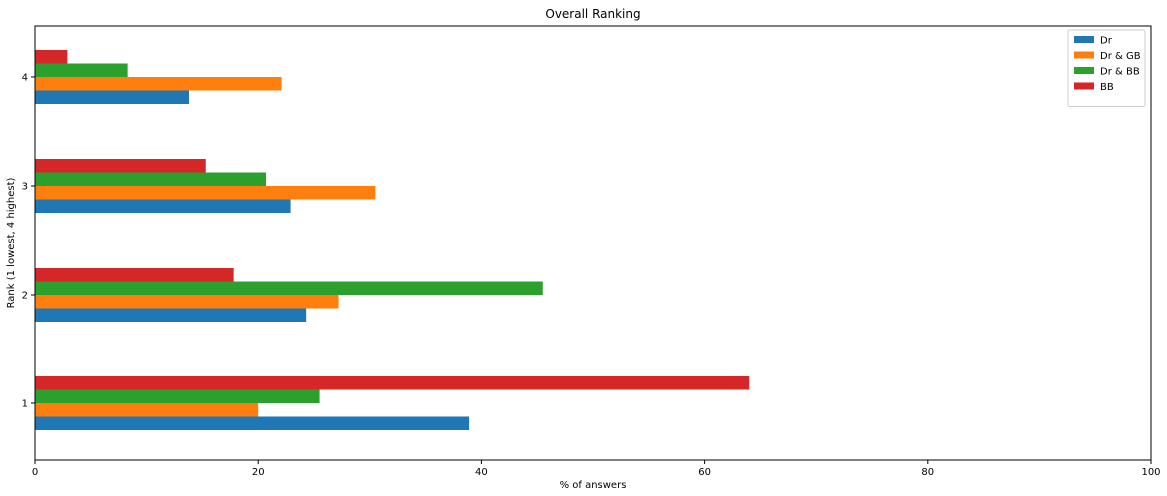 Image resolution: width=1167 pixels, height=496 pixels. I want to click on x-axis-label: % of answers, so click(593, 485).